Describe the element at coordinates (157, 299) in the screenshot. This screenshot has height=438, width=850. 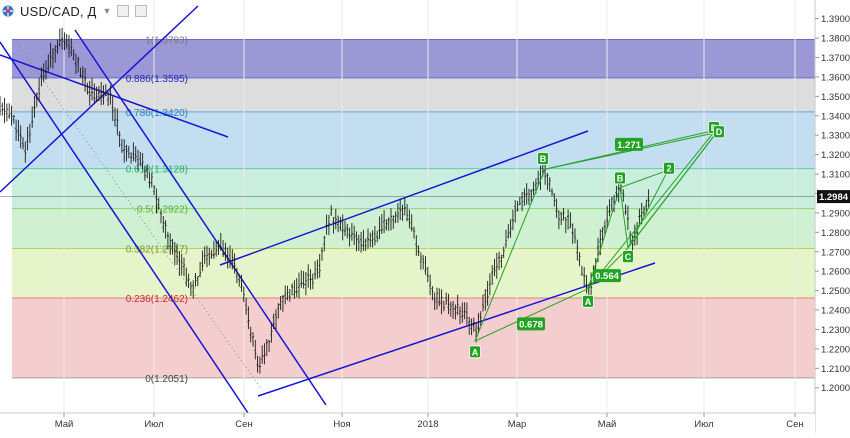
I see `fib-level-label: 0.236(1.2462)` at that location.